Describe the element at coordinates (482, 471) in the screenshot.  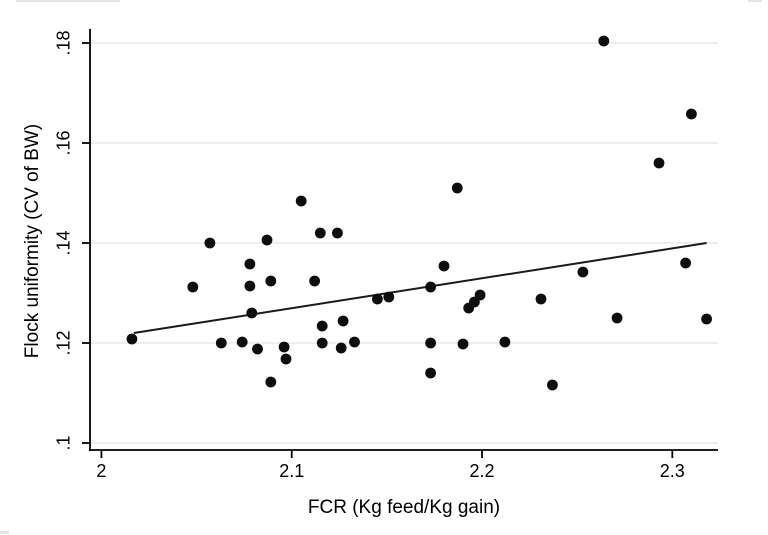
I see `x-tick-label: 2.2` at that location.